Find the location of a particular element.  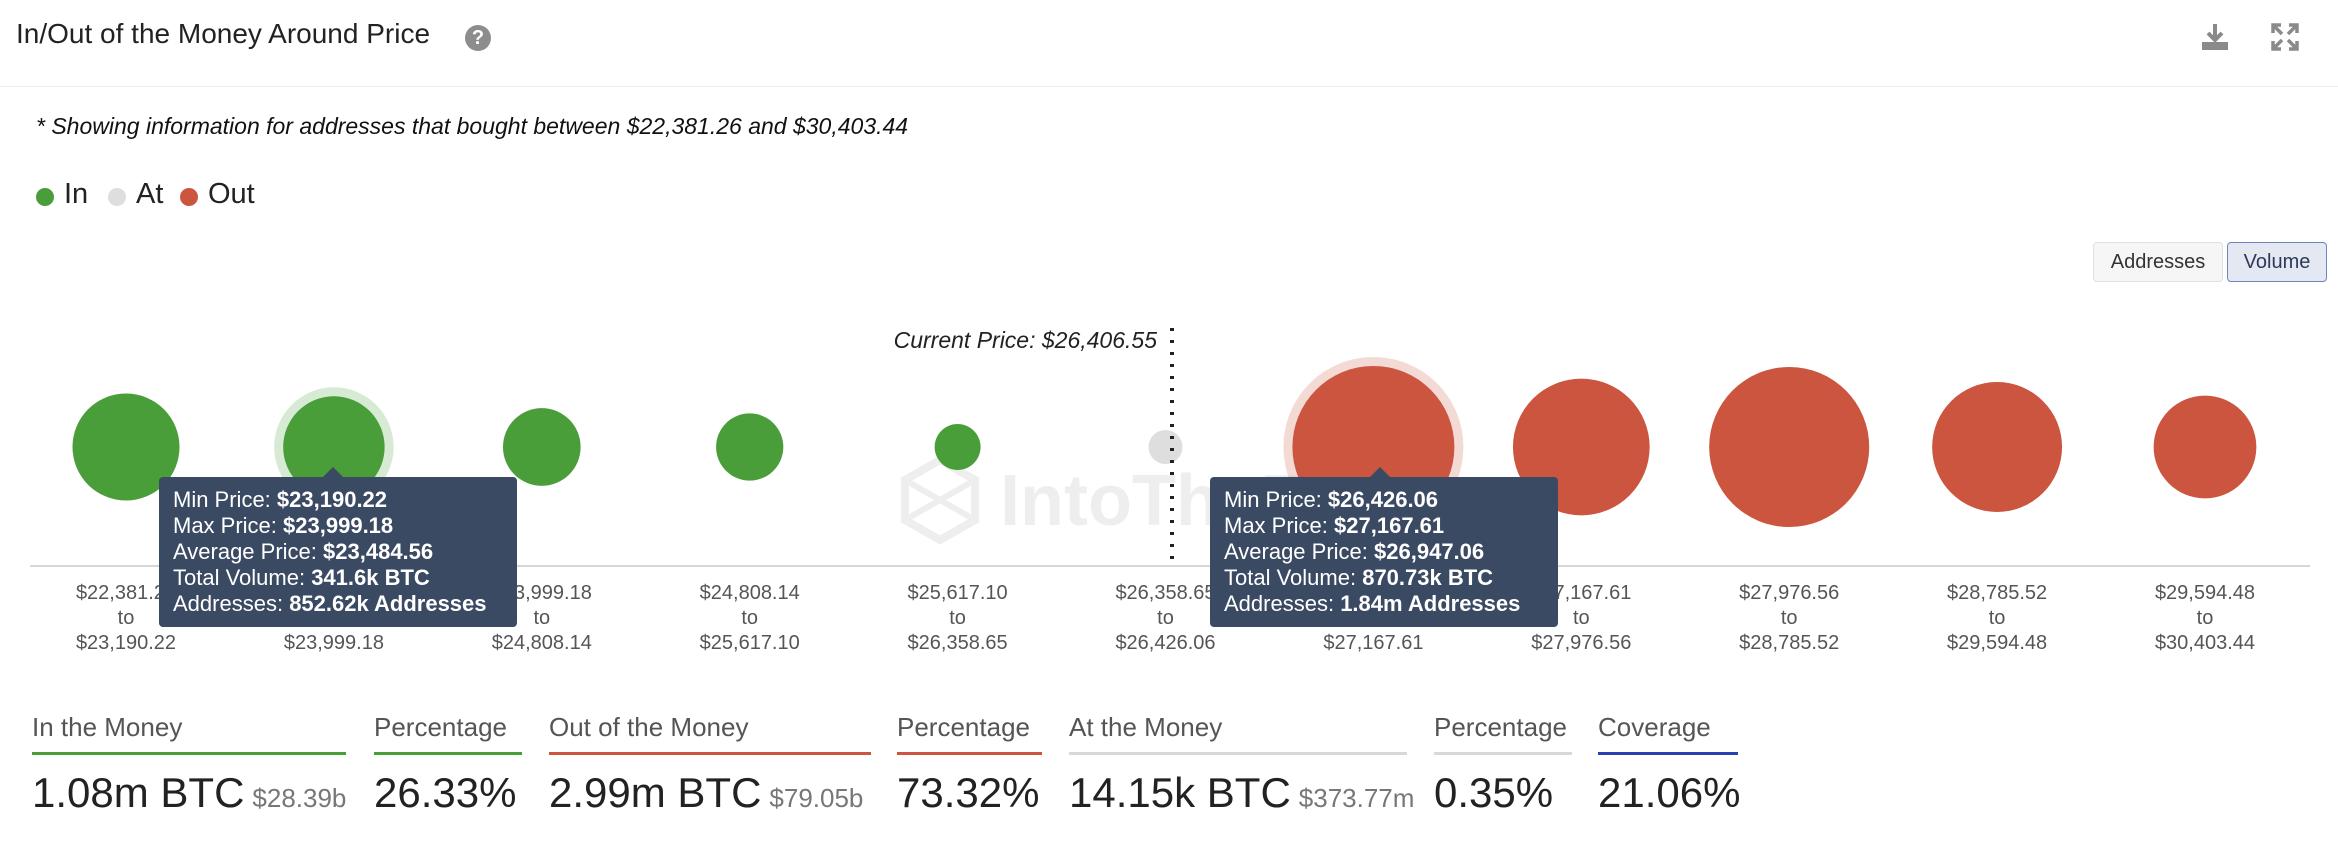

stat-out-percentage: Percentage 73.32% is located at coordinates (969, 764).